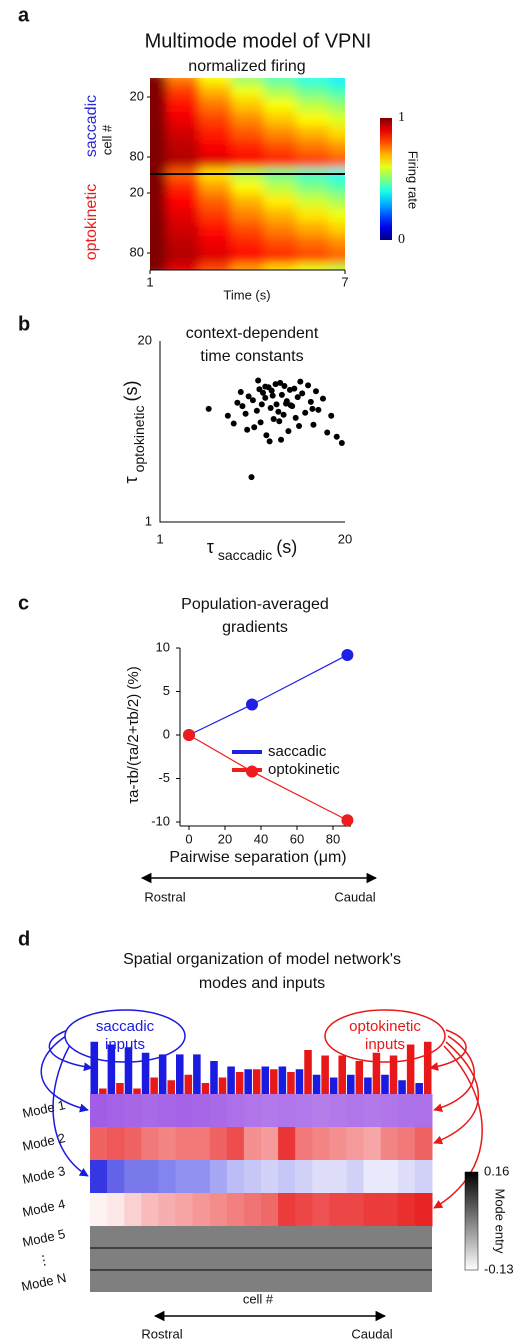 The height and width of the screenshot is (1343, 516). Describe the element at coordinates (106, 139) in the screenshot. I see `y-axis-label: cell #` at that location.